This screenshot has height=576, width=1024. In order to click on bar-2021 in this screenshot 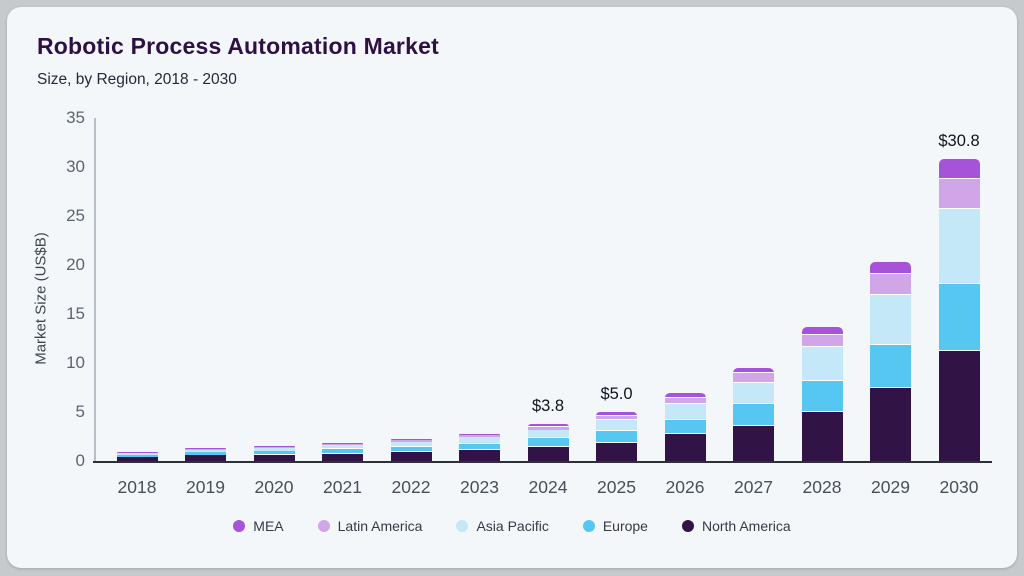, I will do `click(342, 451)`.